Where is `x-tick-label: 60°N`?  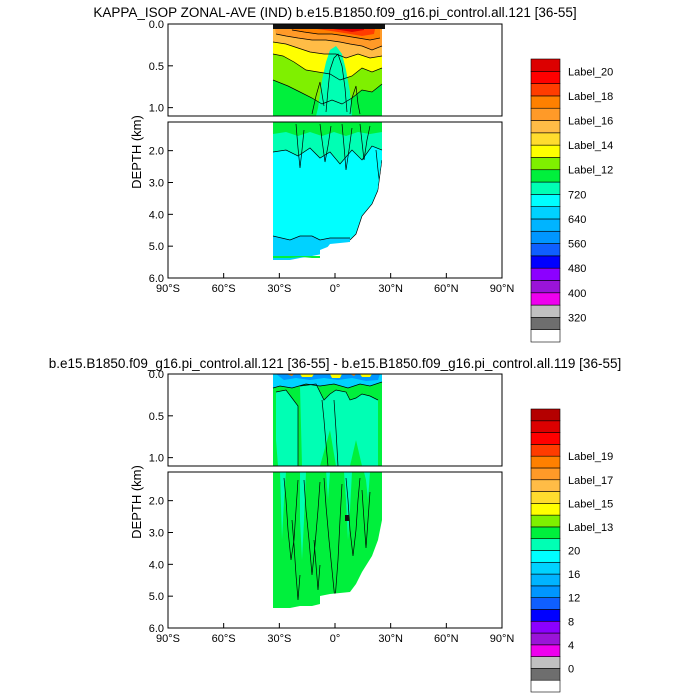 x-tick-label: 60°N is located at coordinates (446, 639).